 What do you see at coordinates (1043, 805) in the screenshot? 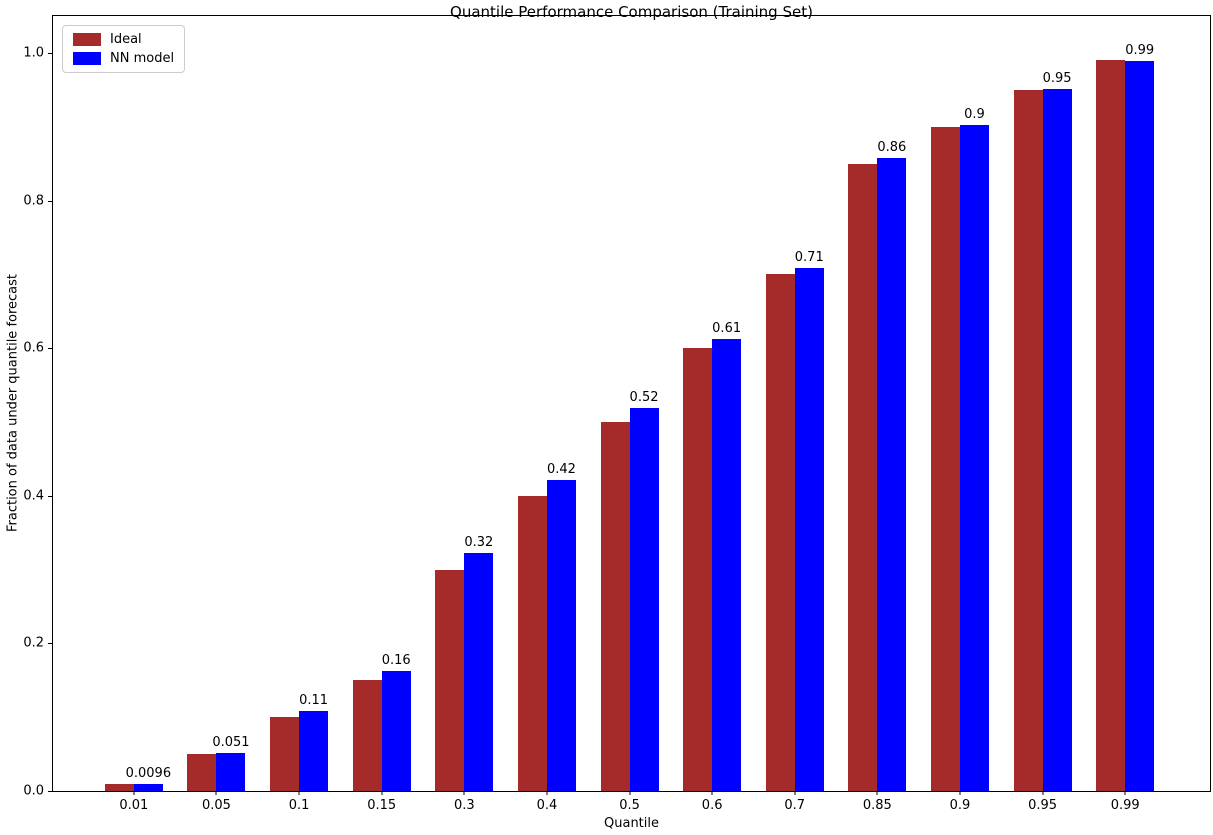
I see `x-tick-label: 0.95` at bounding box center [1043, 805].